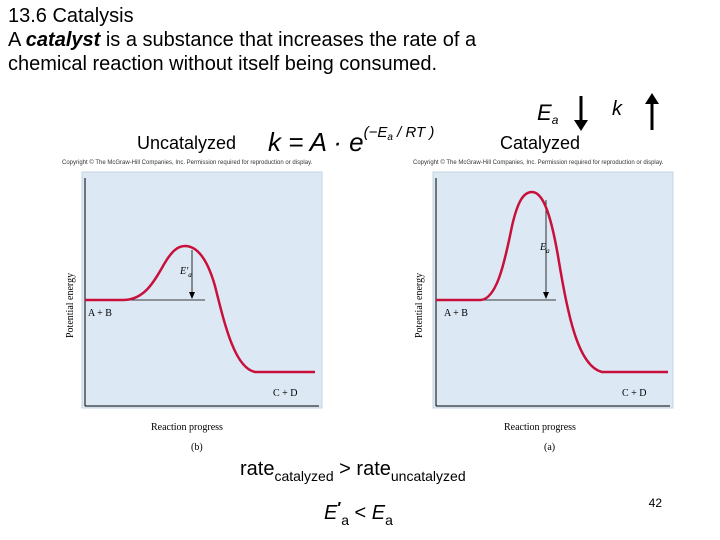 The image size is (720, 540). What do you see at coordinates (390, 137) in the screenshot?
I see `exponent-sub: a` at bounding box center [390, 137].